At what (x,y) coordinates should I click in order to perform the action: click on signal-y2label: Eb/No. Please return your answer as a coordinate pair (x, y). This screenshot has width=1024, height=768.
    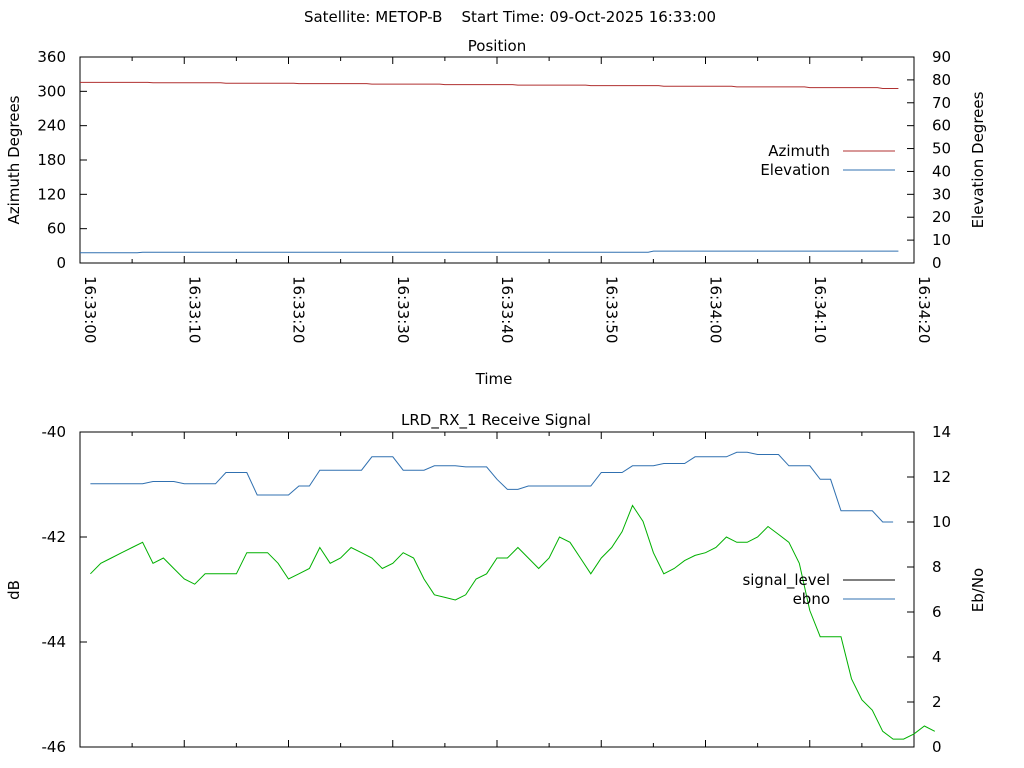
    Looking at the image, I should click on (978, 590).